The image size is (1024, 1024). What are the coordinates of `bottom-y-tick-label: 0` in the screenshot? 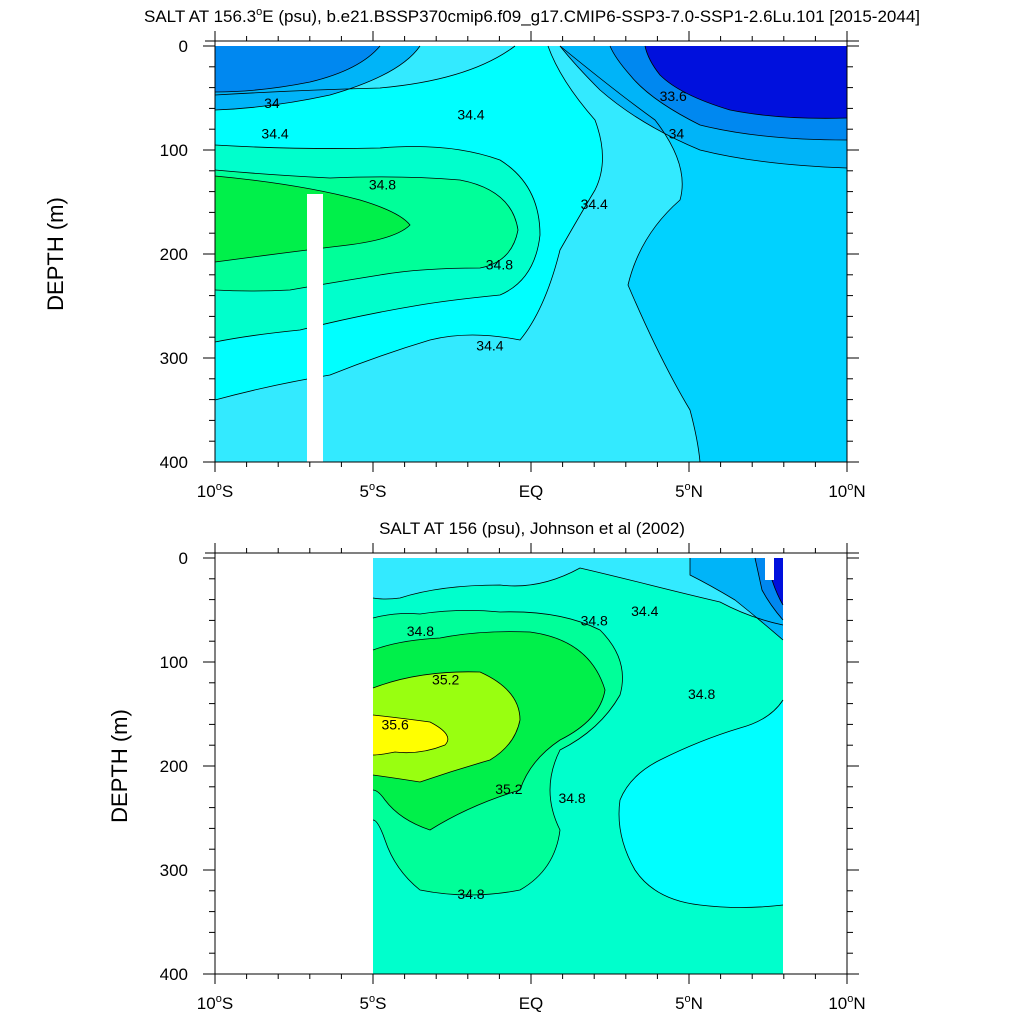 It's located at (183, 558).